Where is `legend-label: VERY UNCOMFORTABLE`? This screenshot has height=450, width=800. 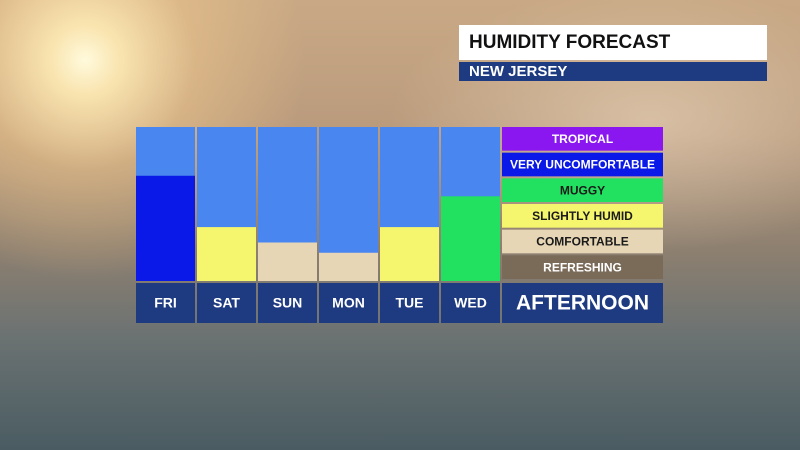
legend-label: VERY UNCOMFORTABLE is located at coordinates (582, 165).